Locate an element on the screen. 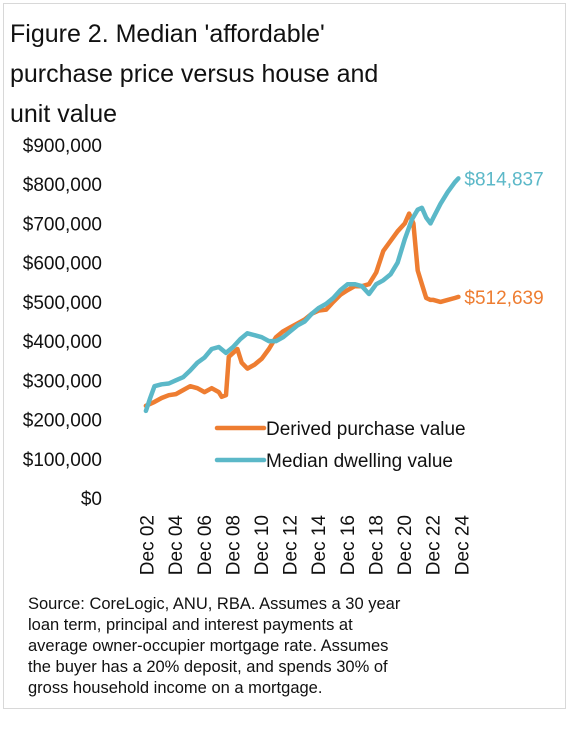 The height and width of the screenshot is (729, 574). legend-label-dwelling: Median dwelling value is located at coordinates (359, 461).